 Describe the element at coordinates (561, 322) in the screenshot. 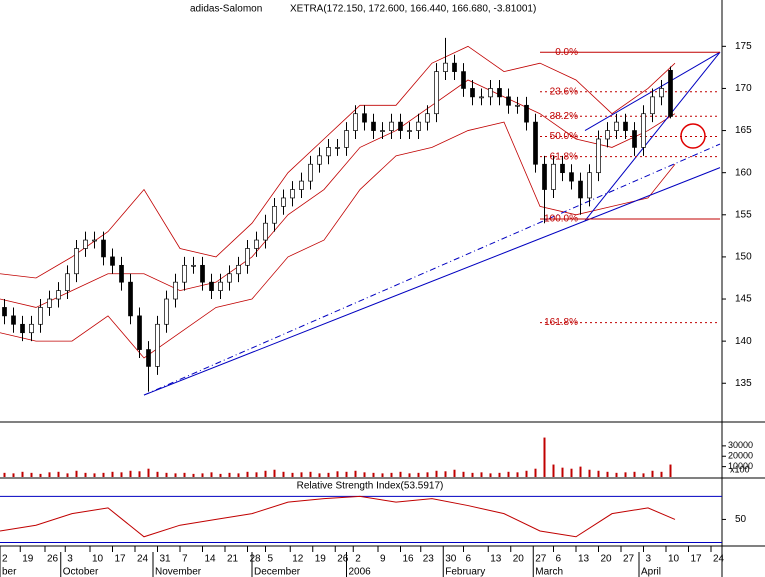

I see `fibonacci-label: 161.8%` at that location.